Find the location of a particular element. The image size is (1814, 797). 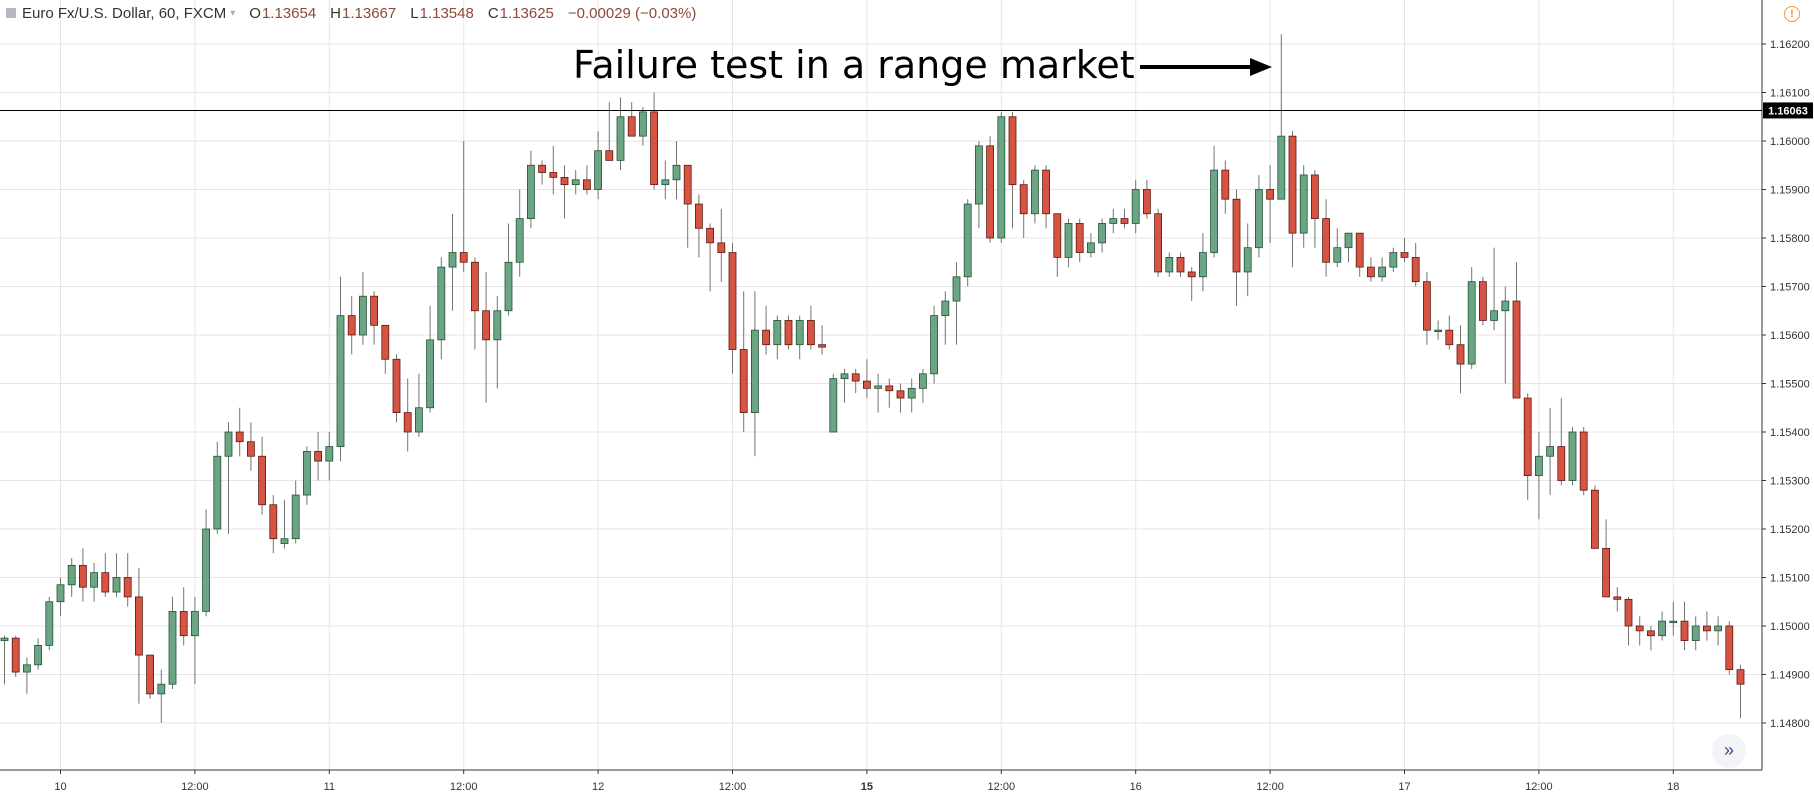

horizontal-level: 1.16063 is located at coordinates (906, 110).